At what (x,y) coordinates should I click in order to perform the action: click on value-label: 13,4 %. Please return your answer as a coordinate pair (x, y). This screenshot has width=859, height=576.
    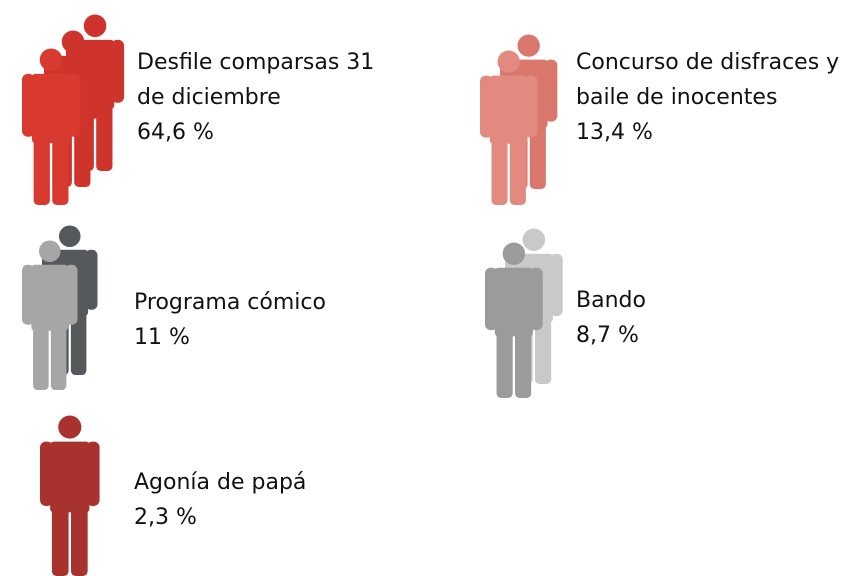
    Looking at the image, I should click on (614, 132).